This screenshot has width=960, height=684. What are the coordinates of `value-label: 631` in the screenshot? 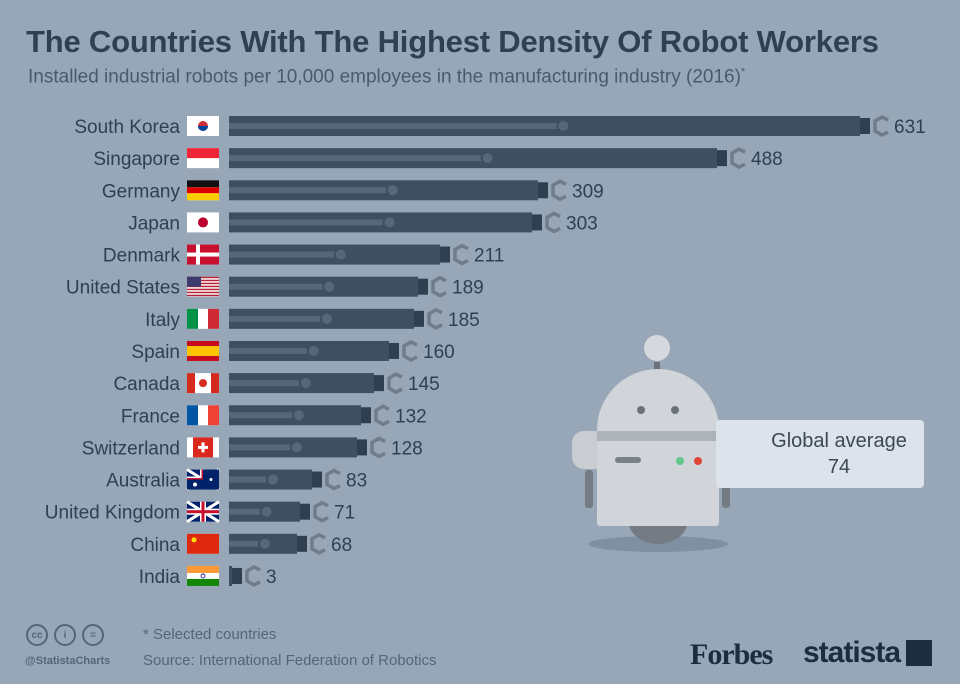 It's located at (910, 127).